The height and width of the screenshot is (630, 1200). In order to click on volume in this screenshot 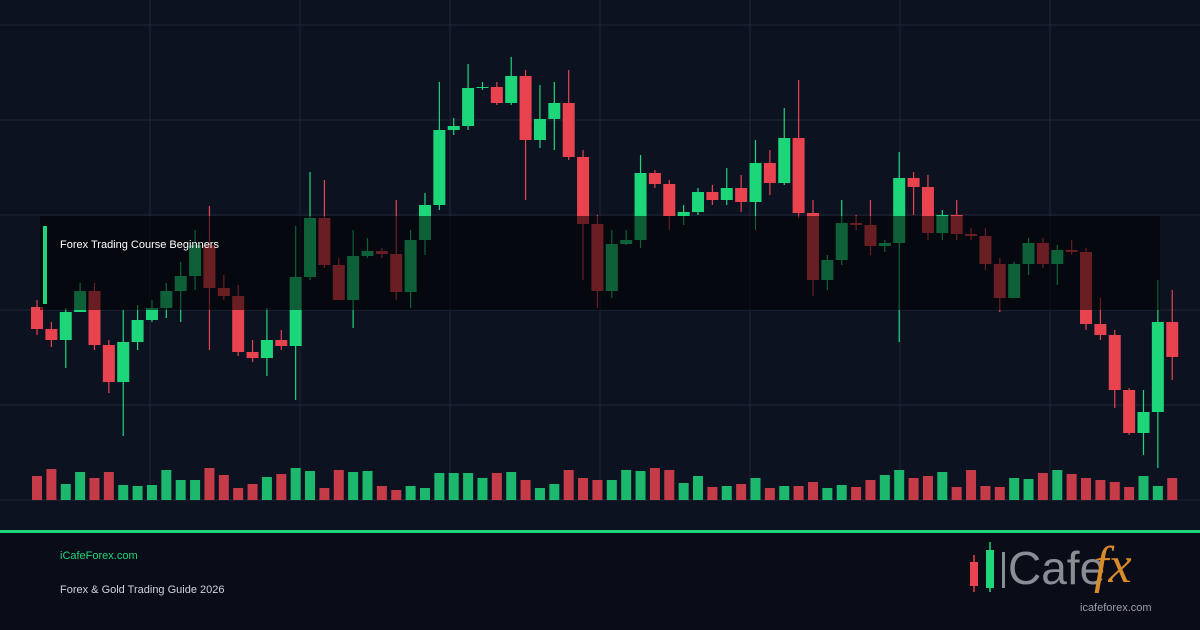, I will do `click(605, 484)`.